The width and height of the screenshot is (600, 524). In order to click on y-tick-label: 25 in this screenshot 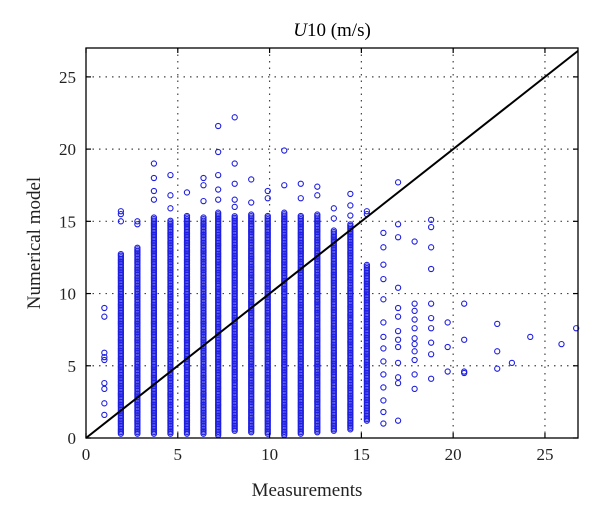, I will do `click(67, 77)`.